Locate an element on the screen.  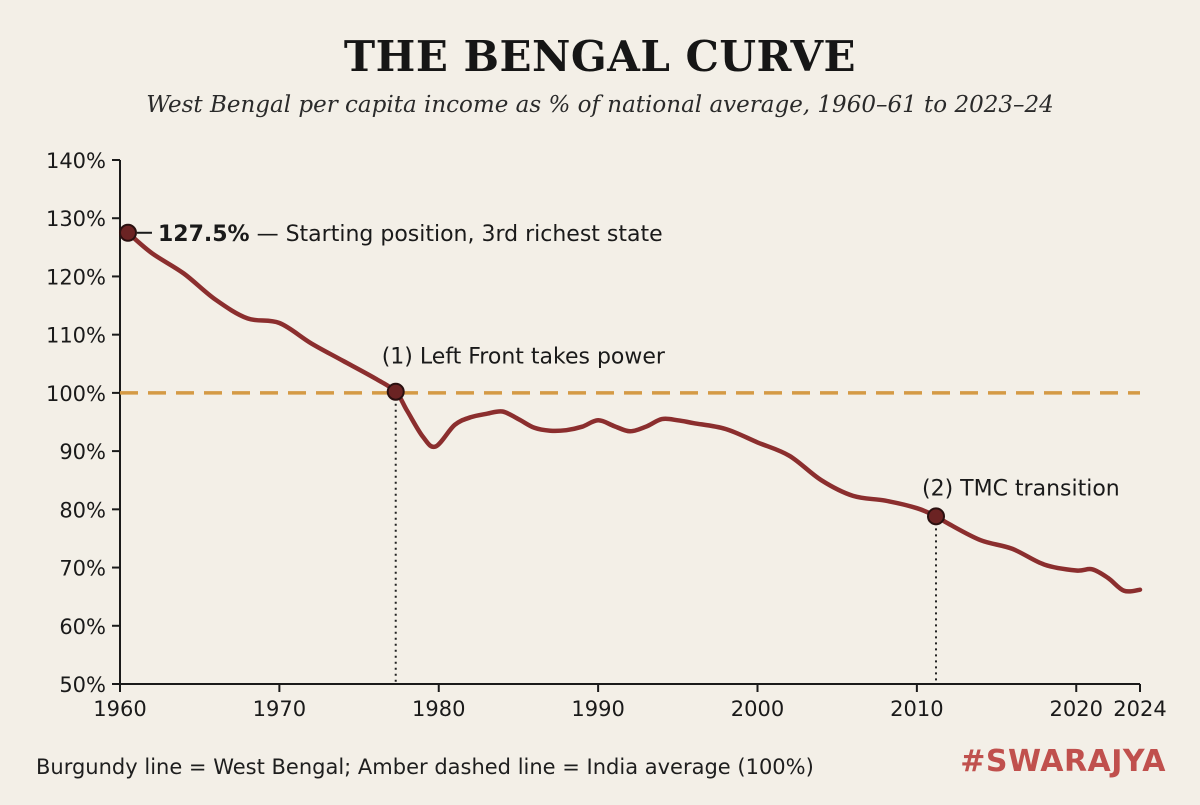
x-tick-label: 1960 is located at coordinates (119, 709).